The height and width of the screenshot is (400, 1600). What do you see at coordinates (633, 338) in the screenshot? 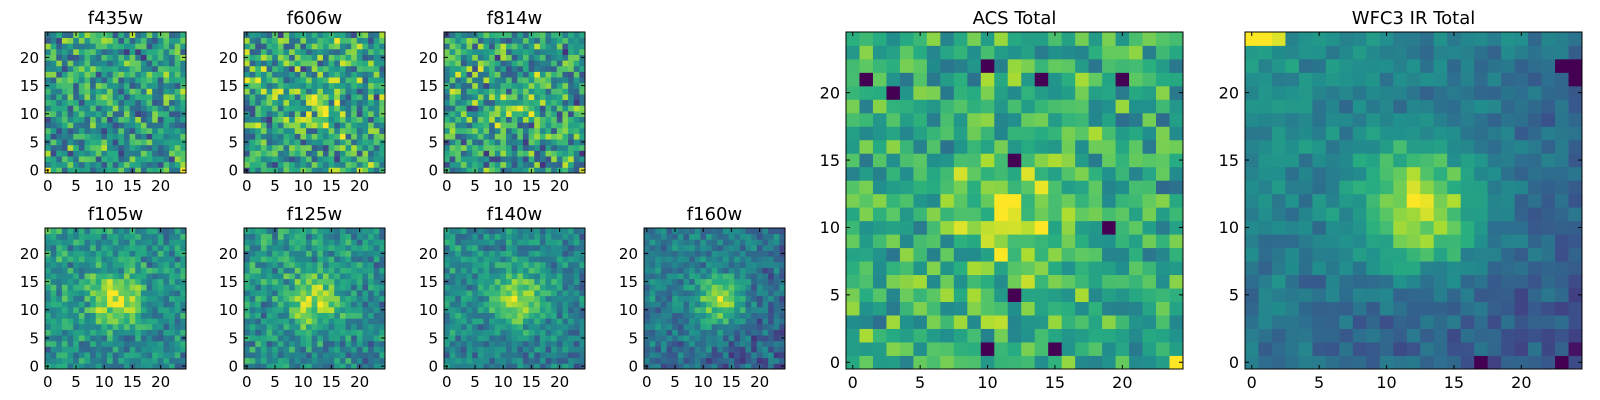
I see `y-tick-label: 5` at bounding box center [633, 338].